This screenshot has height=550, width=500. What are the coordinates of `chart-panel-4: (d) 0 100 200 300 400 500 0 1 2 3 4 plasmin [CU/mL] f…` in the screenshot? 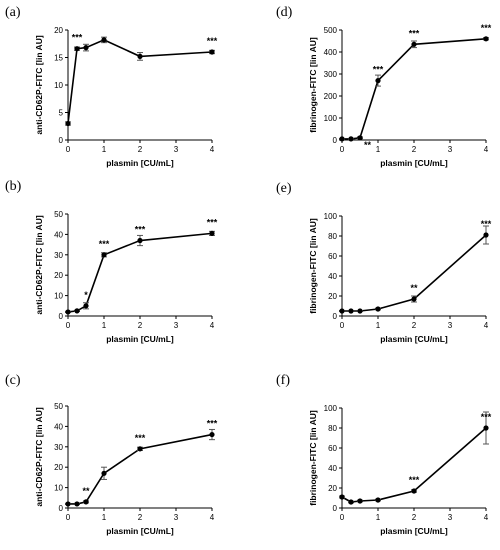 It's located at (384, 86).